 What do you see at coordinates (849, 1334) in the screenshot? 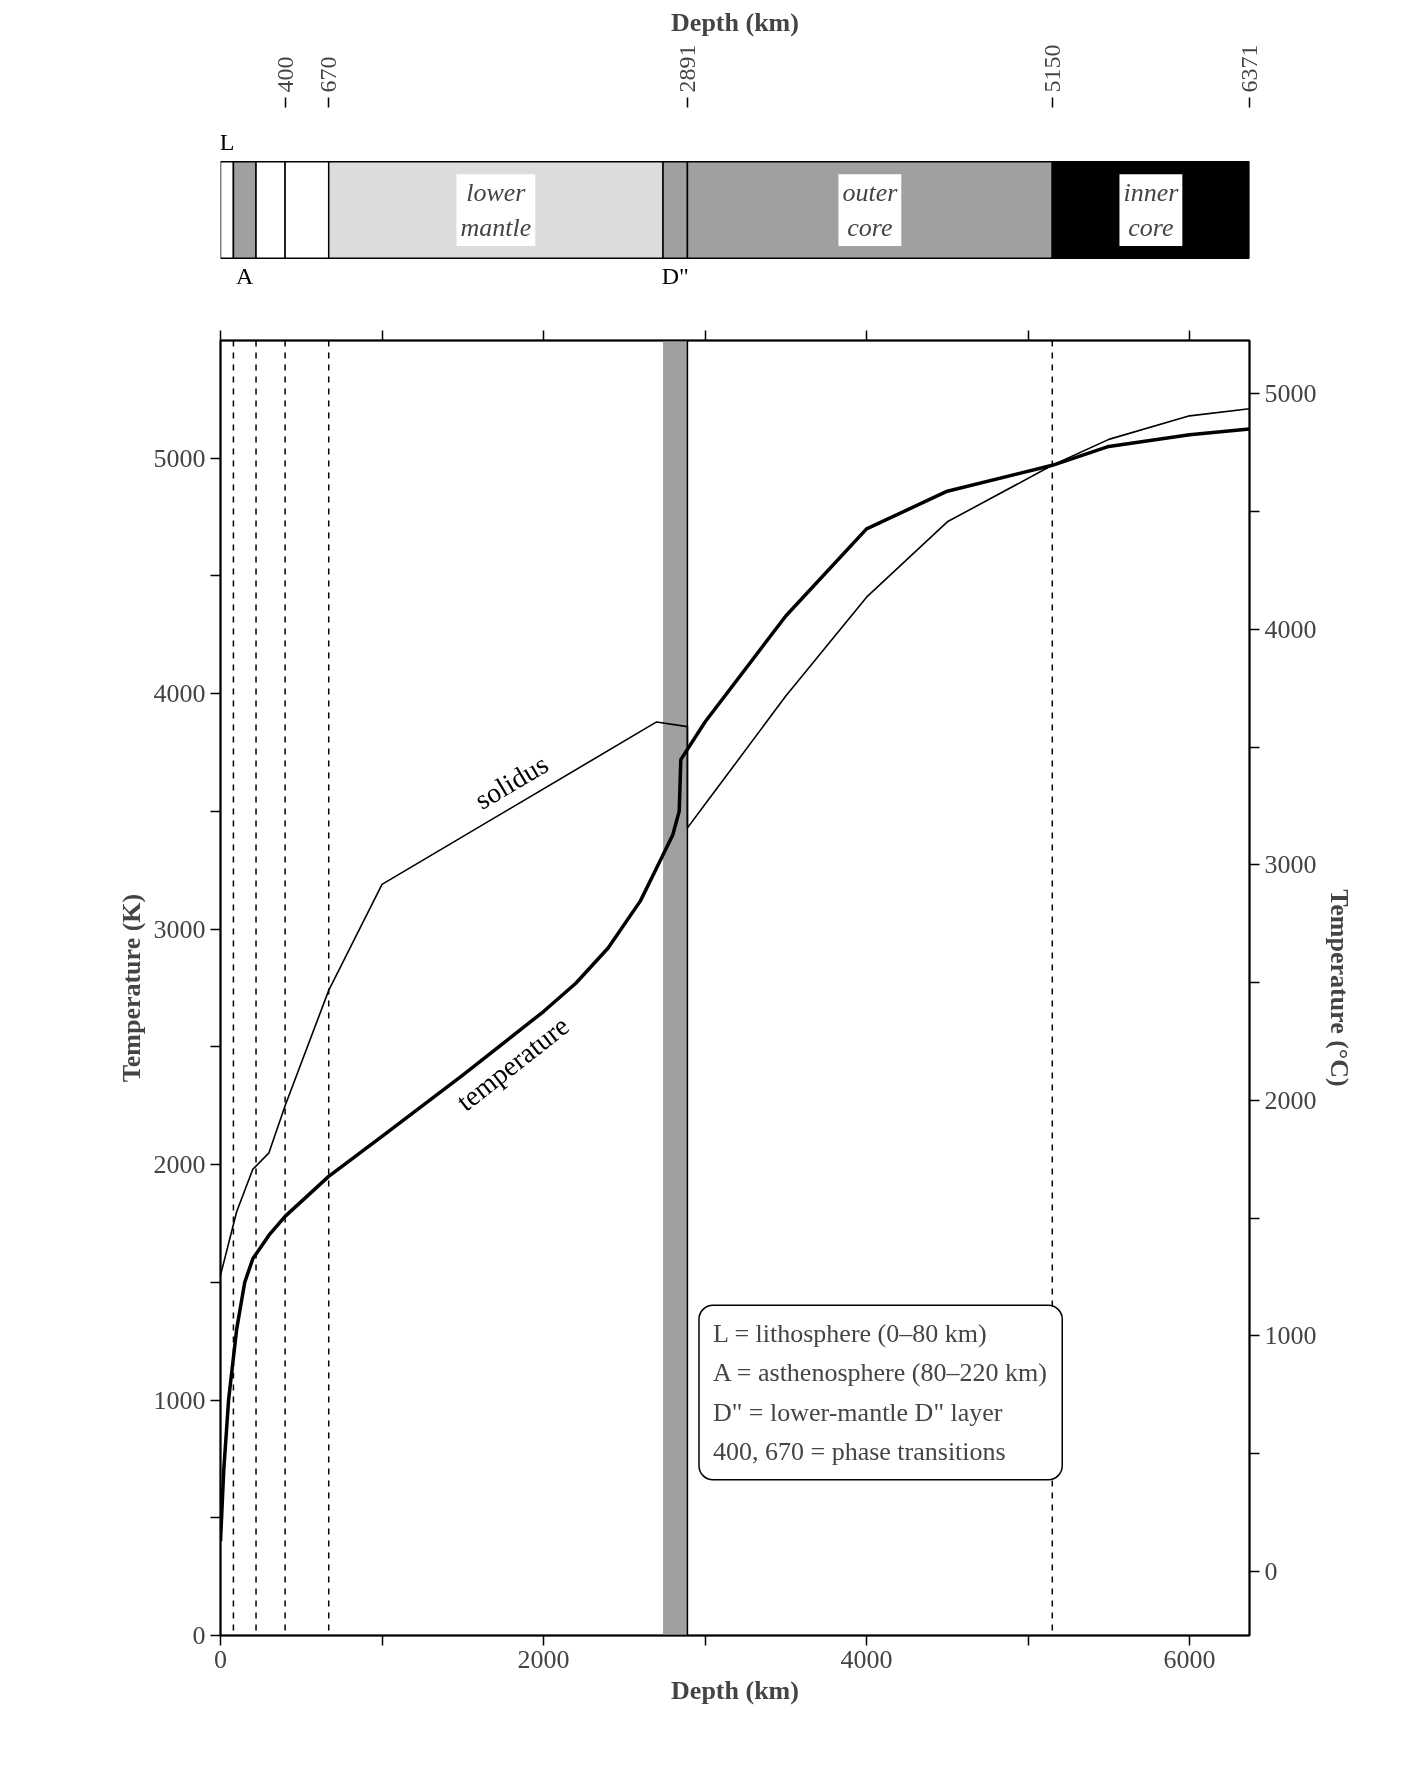
I see `annotation: L = lithosphere (0–80 km)` at bounding box center [849, 1334].